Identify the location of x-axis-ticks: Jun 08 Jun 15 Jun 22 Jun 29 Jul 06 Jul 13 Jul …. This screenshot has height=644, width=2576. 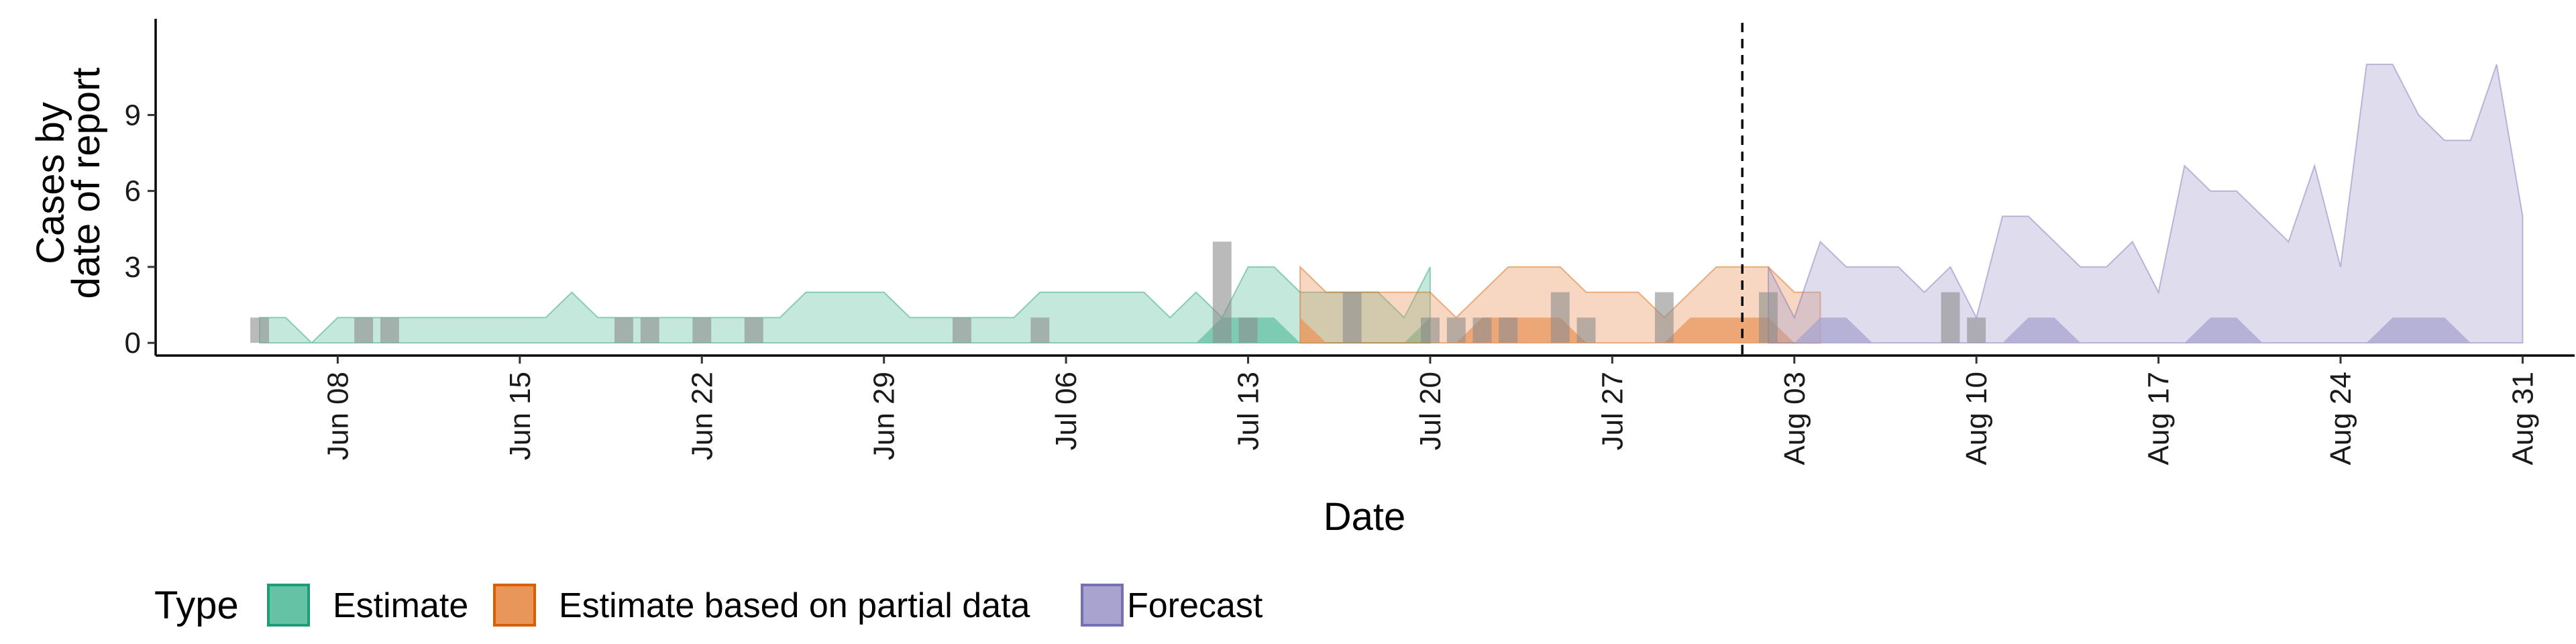
(1430, 410).